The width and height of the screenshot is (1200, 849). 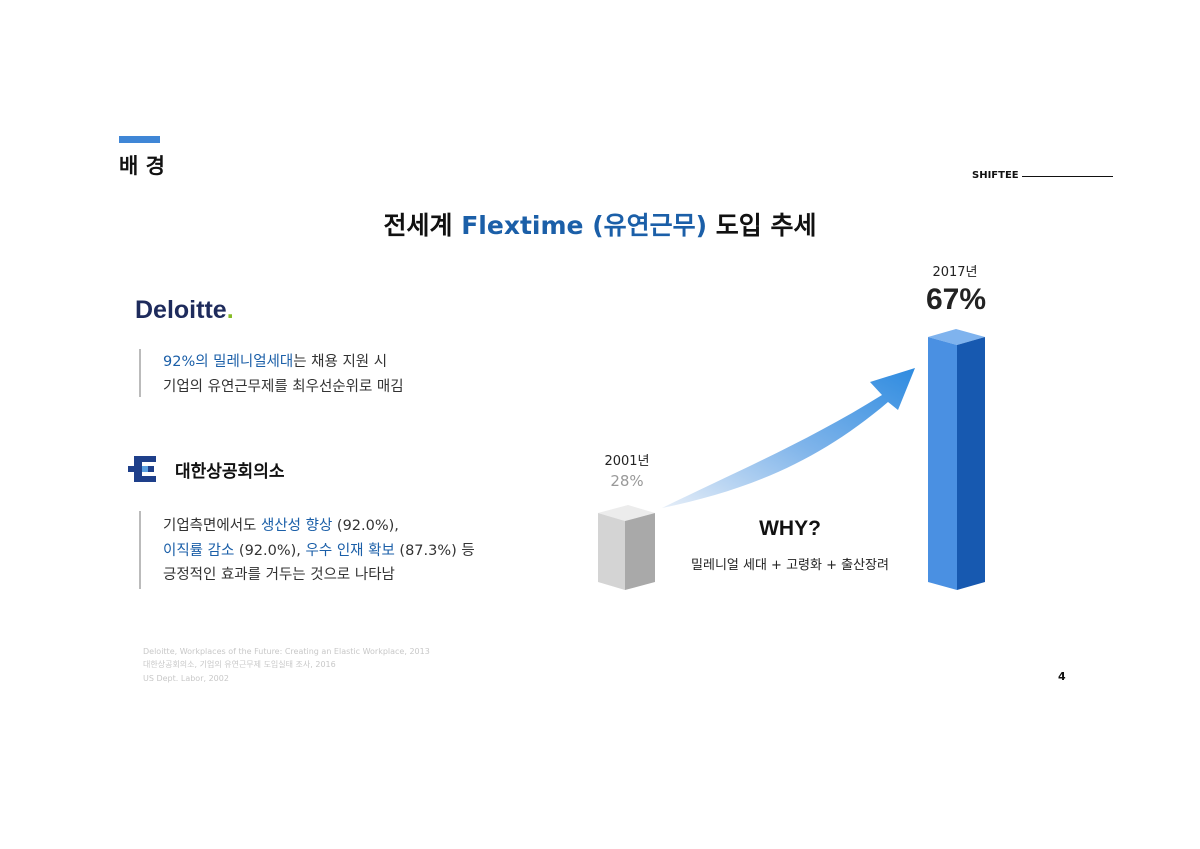 I want to click on finding-line: 기업의 유연근무제를 최우선순위로 매김, so click(x=283, y=385).